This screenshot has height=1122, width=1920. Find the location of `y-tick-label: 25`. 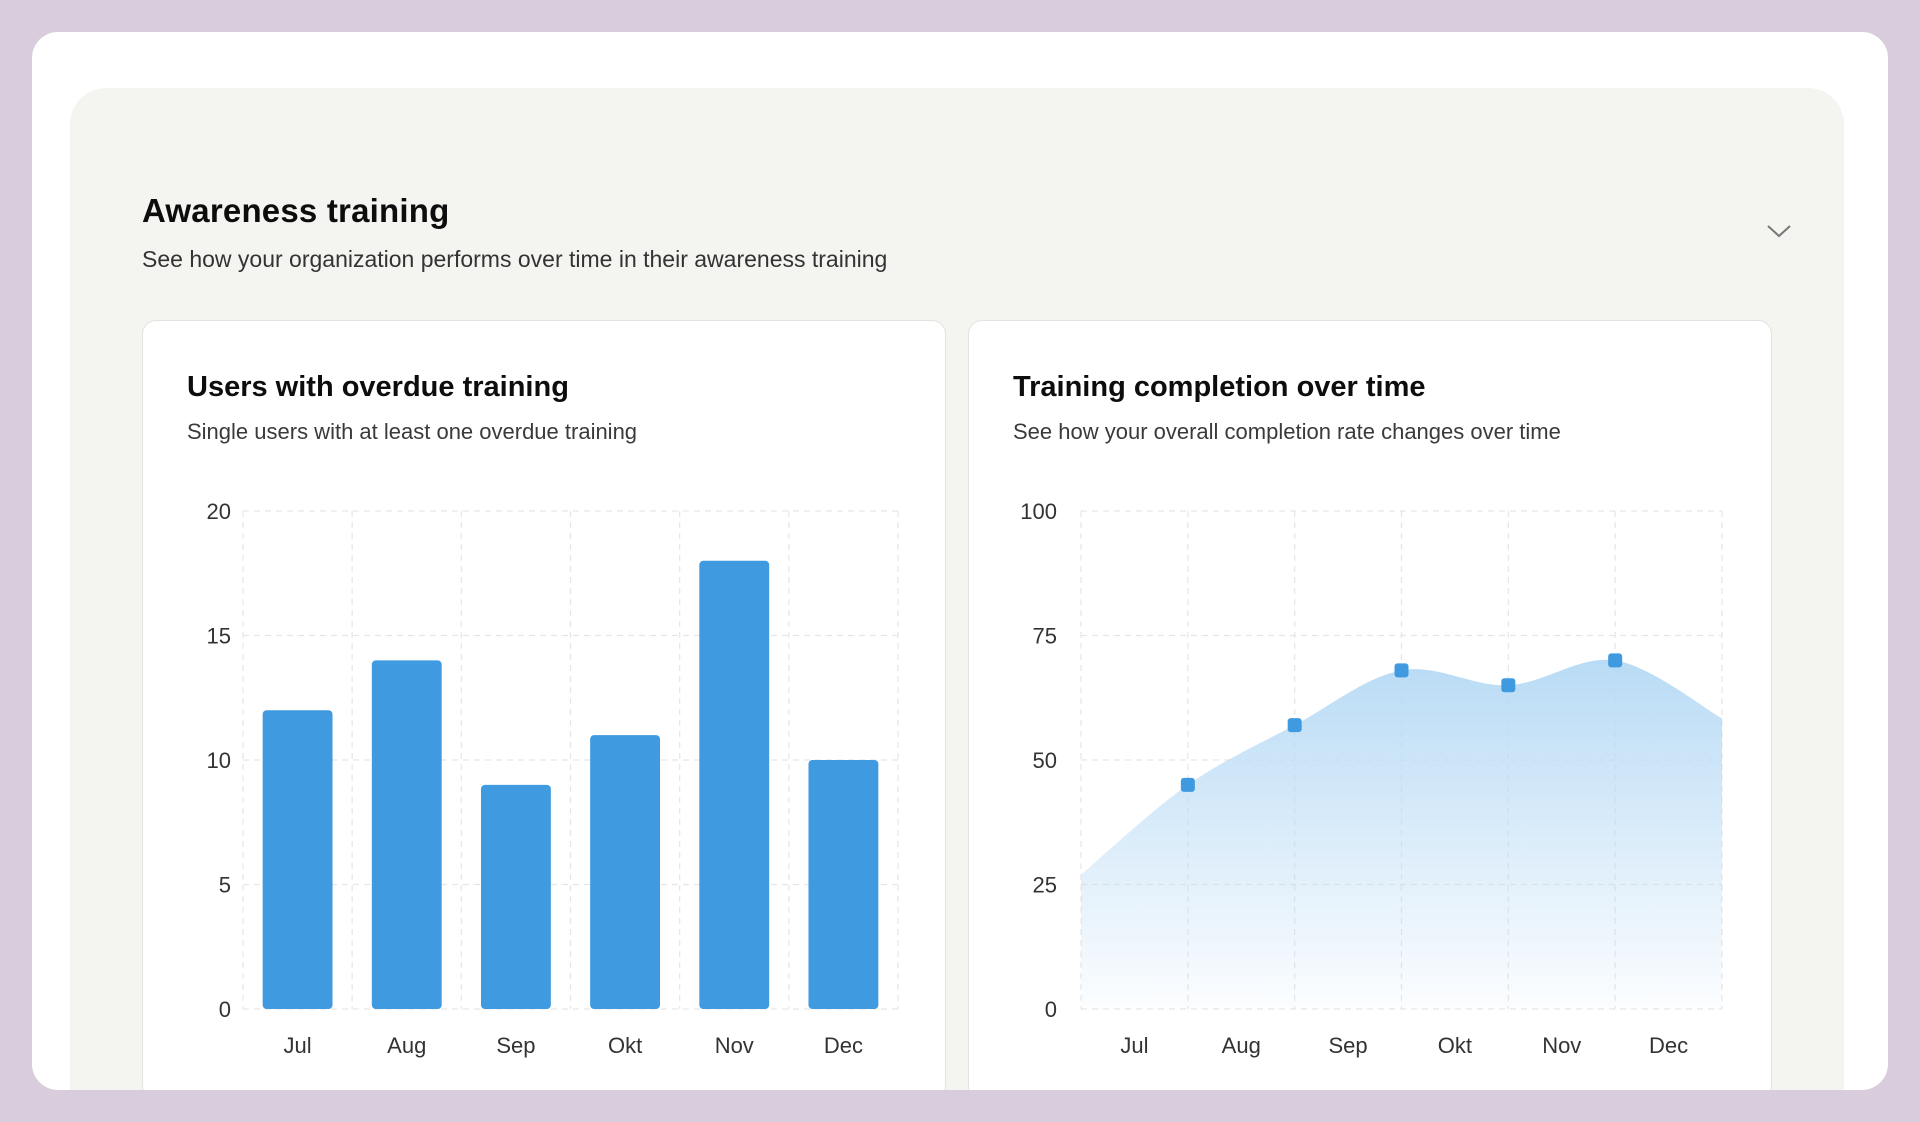

y-tick-label: 25 is located at coordinates (1045, 885).